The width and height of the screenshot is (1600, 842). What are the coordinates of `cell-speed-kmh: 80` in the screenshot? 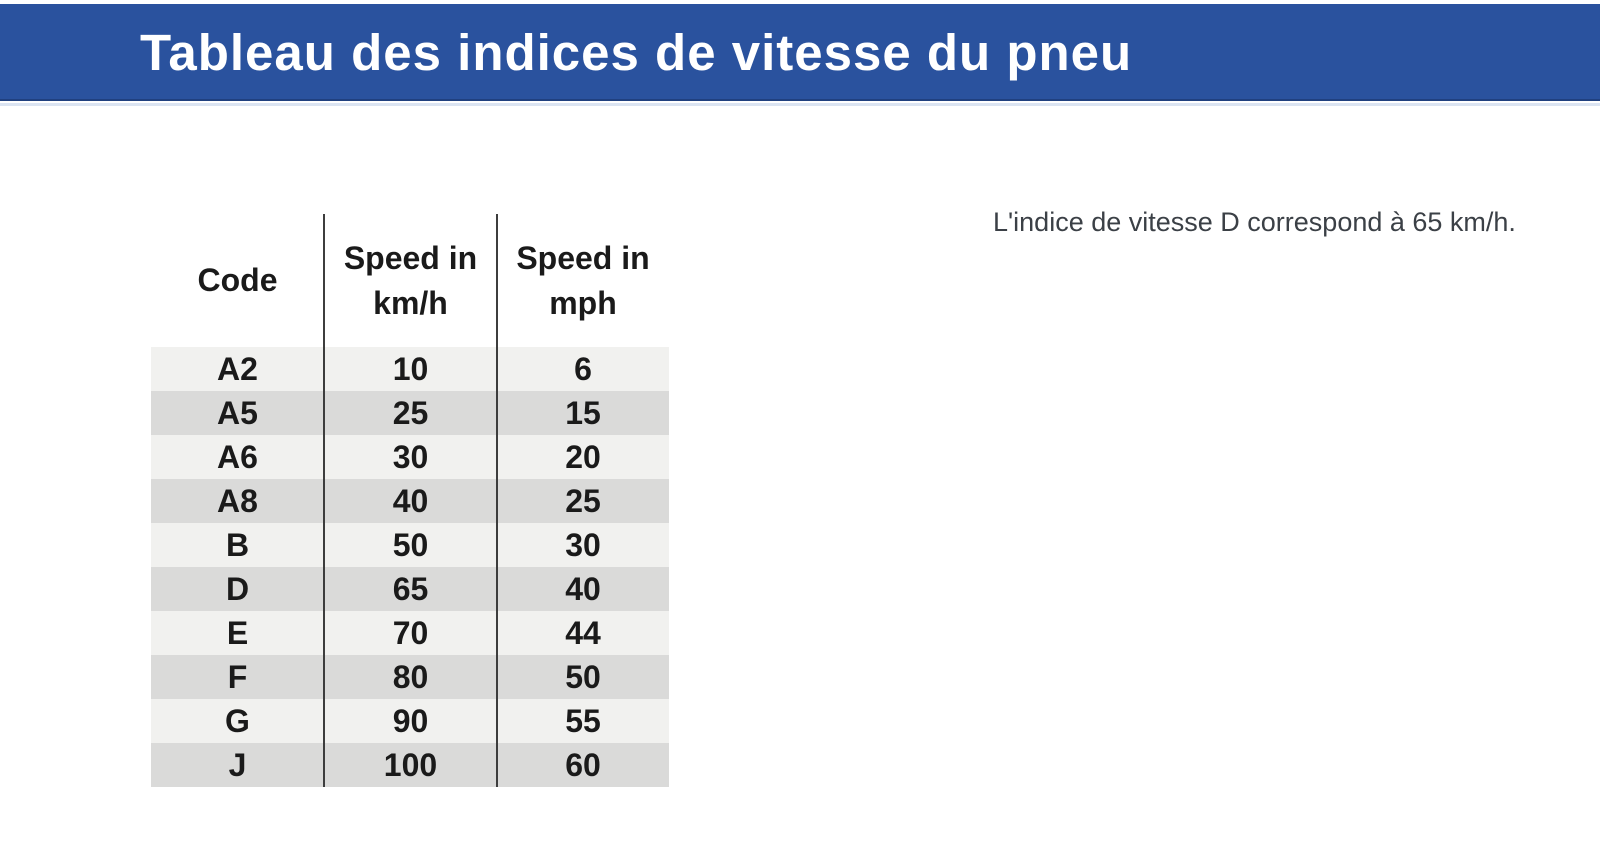 It's located at (410, 677).